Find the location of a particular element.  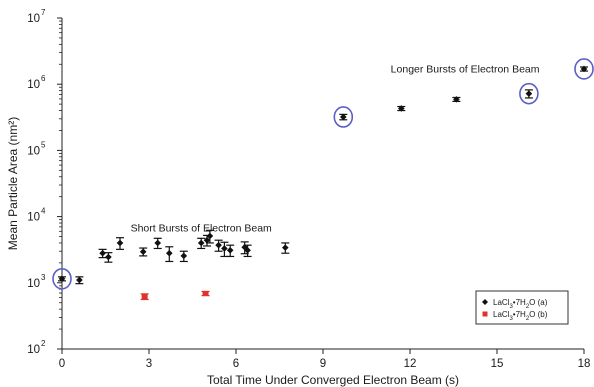

x-tick-label: 12 is located at coordinates (410, 364).